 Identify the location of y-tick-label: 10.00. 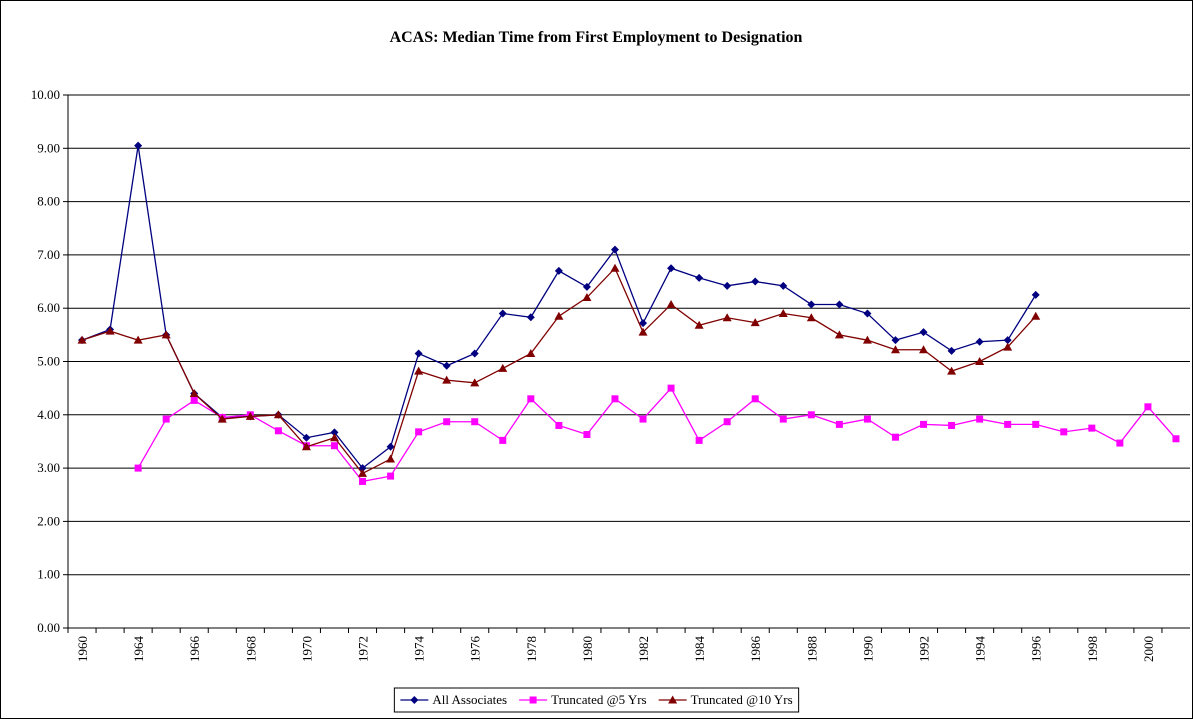
(45, 94).